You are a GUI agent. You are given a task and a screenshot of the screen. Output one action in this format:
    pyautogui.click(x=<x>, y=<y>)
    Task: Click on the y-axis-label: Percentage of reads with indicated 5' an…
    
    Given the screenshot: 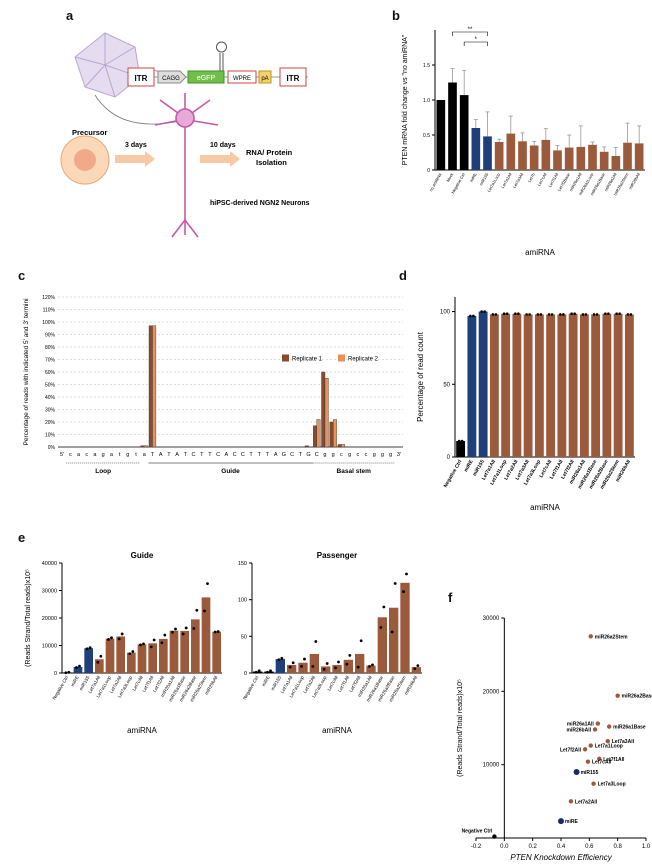 What is the action you would take?
    pyautogui.click(x=26, y=371)
    